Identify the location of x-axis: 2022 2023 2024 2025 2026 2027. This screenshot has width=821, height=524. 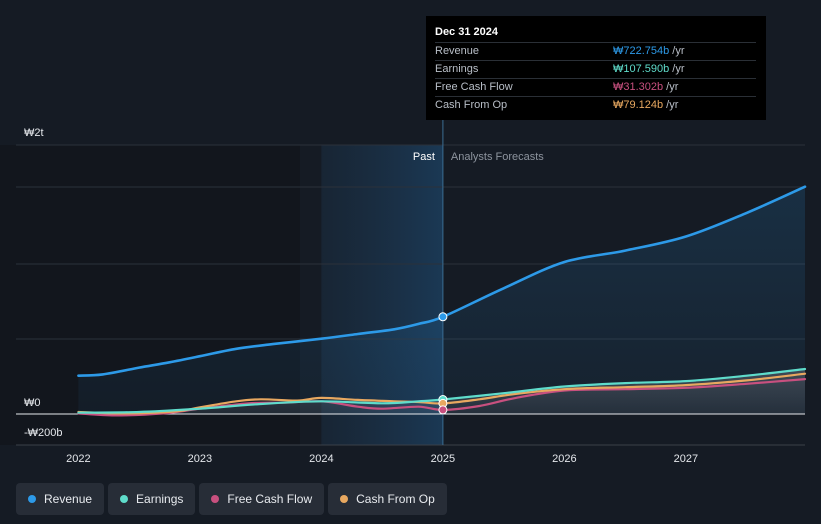
(382, 459).